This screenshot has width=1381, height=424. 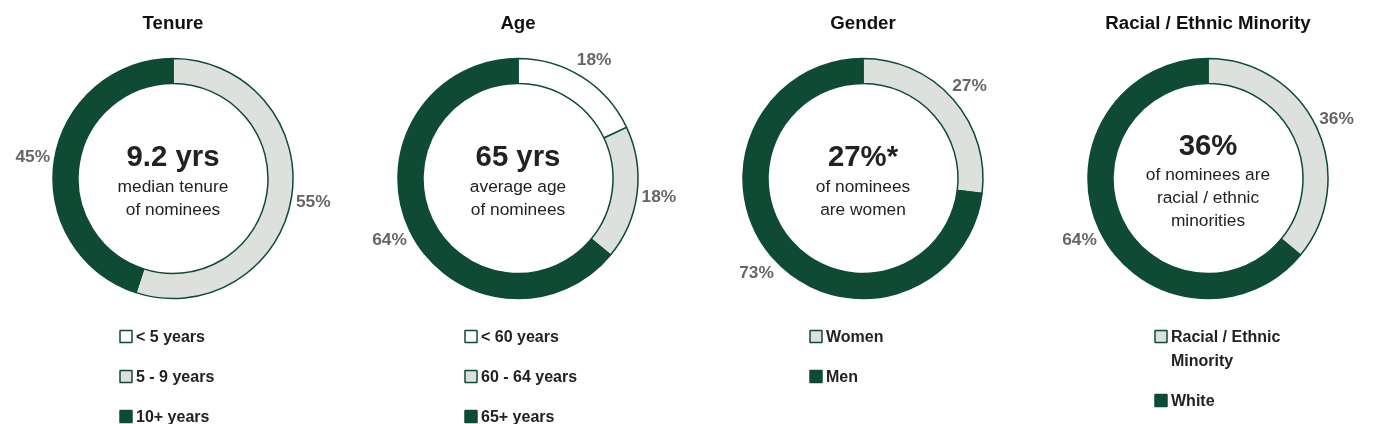 I want to click on legend-label: Racial / Ethnic Minority, so click(x=1226, y=348).